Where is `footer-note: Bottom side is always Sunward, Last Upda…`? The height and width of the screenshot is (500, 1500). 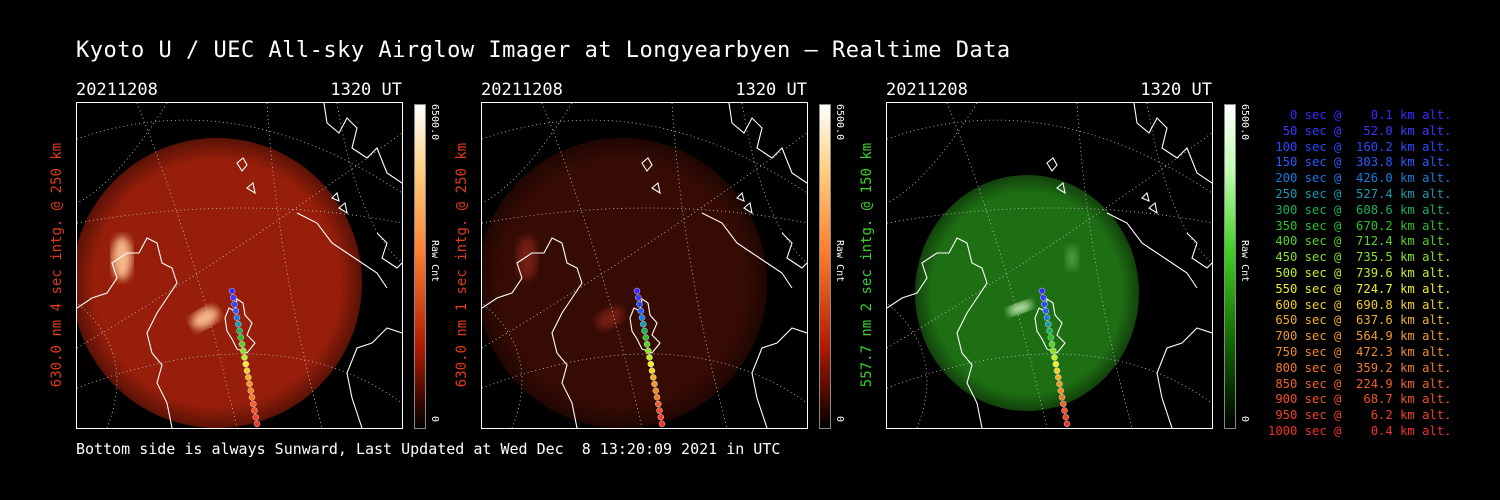
footer-note: Bottom side is always Sunward, Last Upda… is located at coordinates (428, 449).